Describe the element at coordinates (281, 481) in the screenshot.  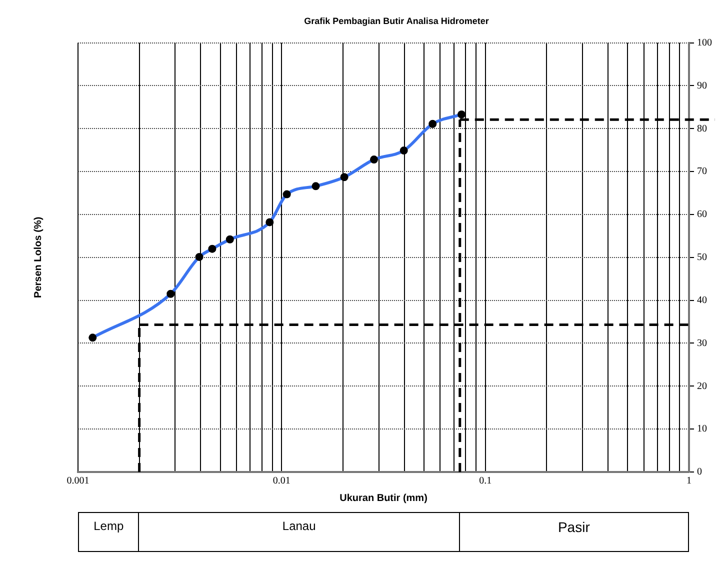
I see `x-tick-label: 0.01` at that location.